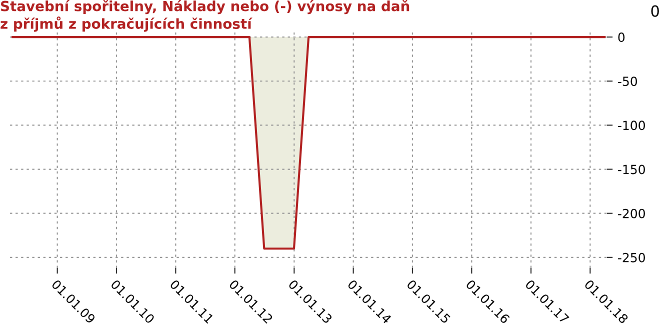 The image size is (670, 335). Describe the element at coordinates (205, 16) in the screenshot. I see `chart-title: Stavební spořitelny, Náklady nebo (-) výnosy na daň z příjmů z pokračujících činností` at that location.